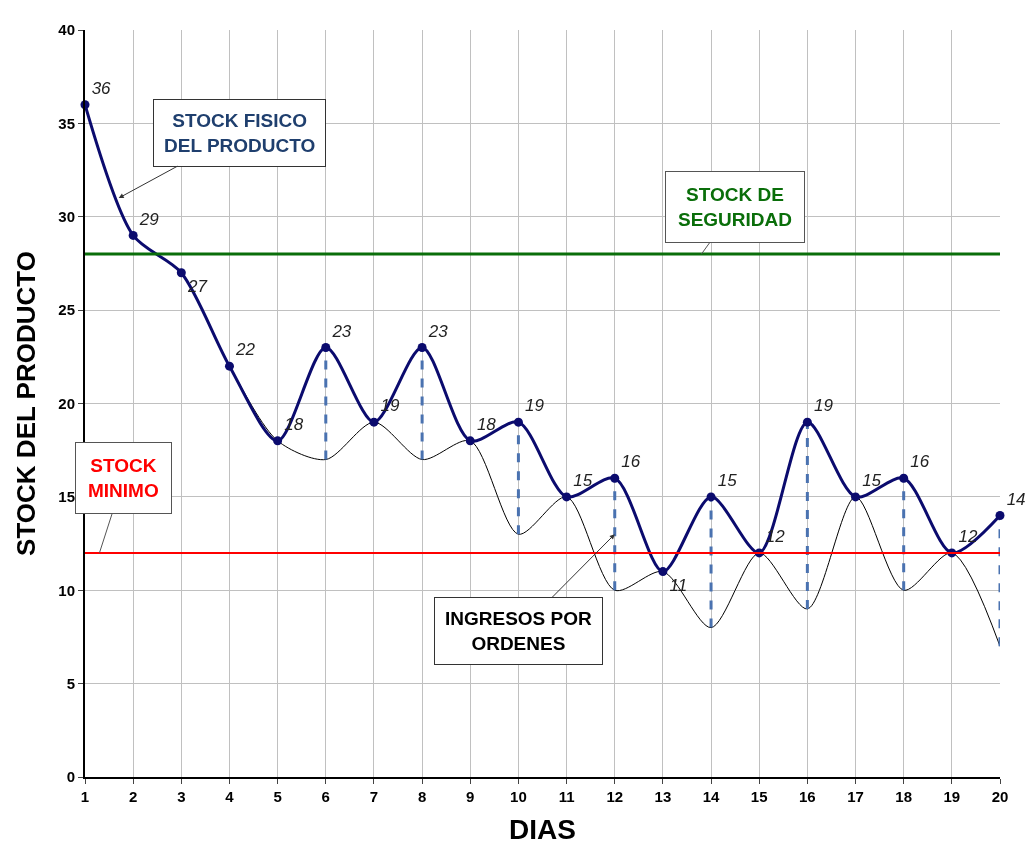 The height and width of the screenshot is (857, 1030). What do you see at coordinates (66, 403) in the screenshot?
I see `y-tick-label: 20` at bounding box center [66, 403].